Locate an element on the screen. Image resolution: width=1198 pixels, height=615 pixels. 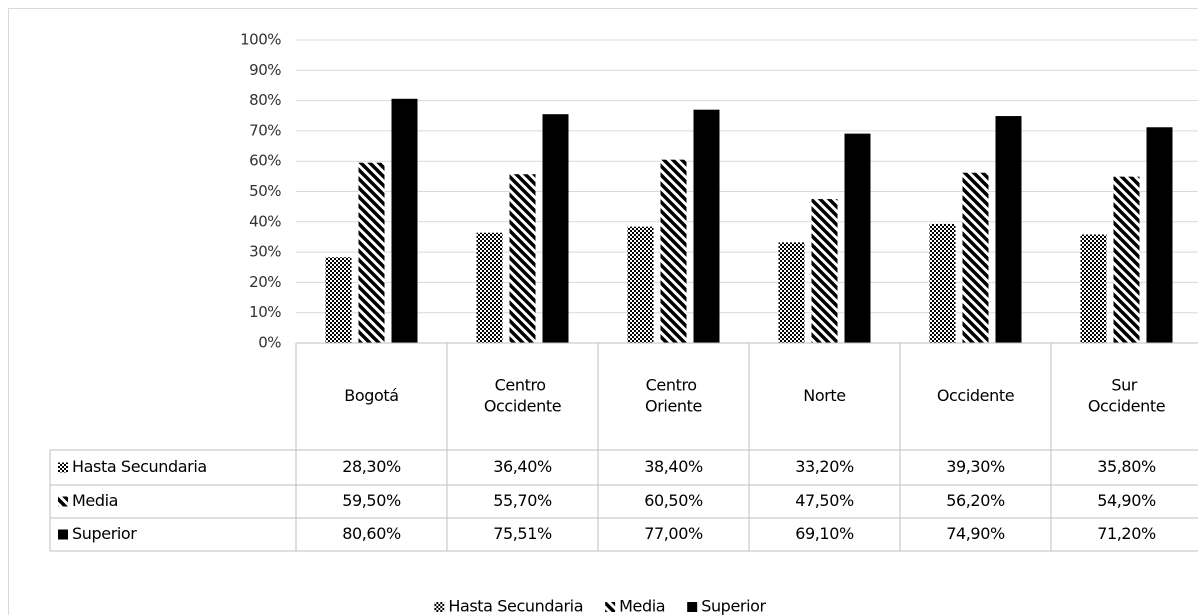
value-label: 75,51% is located at coordinates (522, 533).